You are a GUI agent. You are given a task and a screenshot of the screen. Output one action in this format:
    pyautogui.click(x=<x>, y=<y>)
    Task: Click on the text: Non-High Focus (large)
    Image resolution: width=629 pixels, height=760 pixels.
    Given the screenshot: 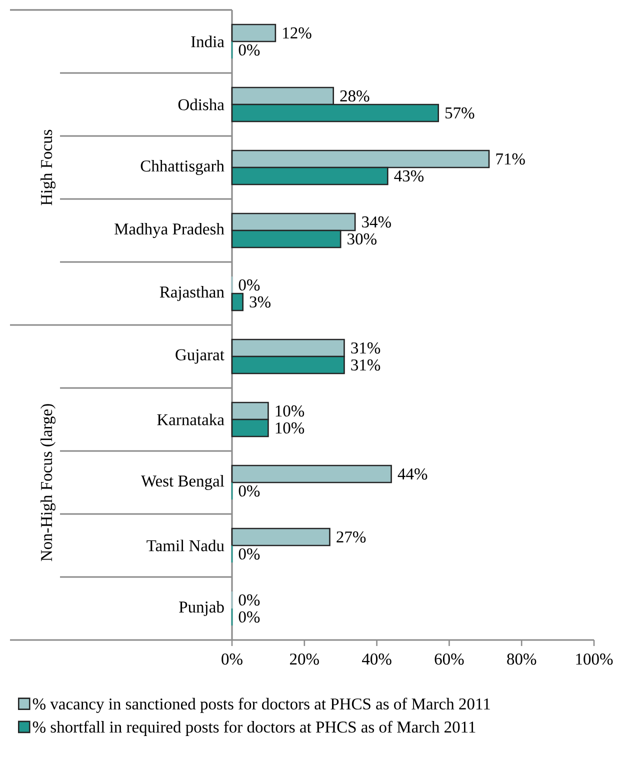 What is the action you would take?
    pyautogui.click(x=48, y=483)
    